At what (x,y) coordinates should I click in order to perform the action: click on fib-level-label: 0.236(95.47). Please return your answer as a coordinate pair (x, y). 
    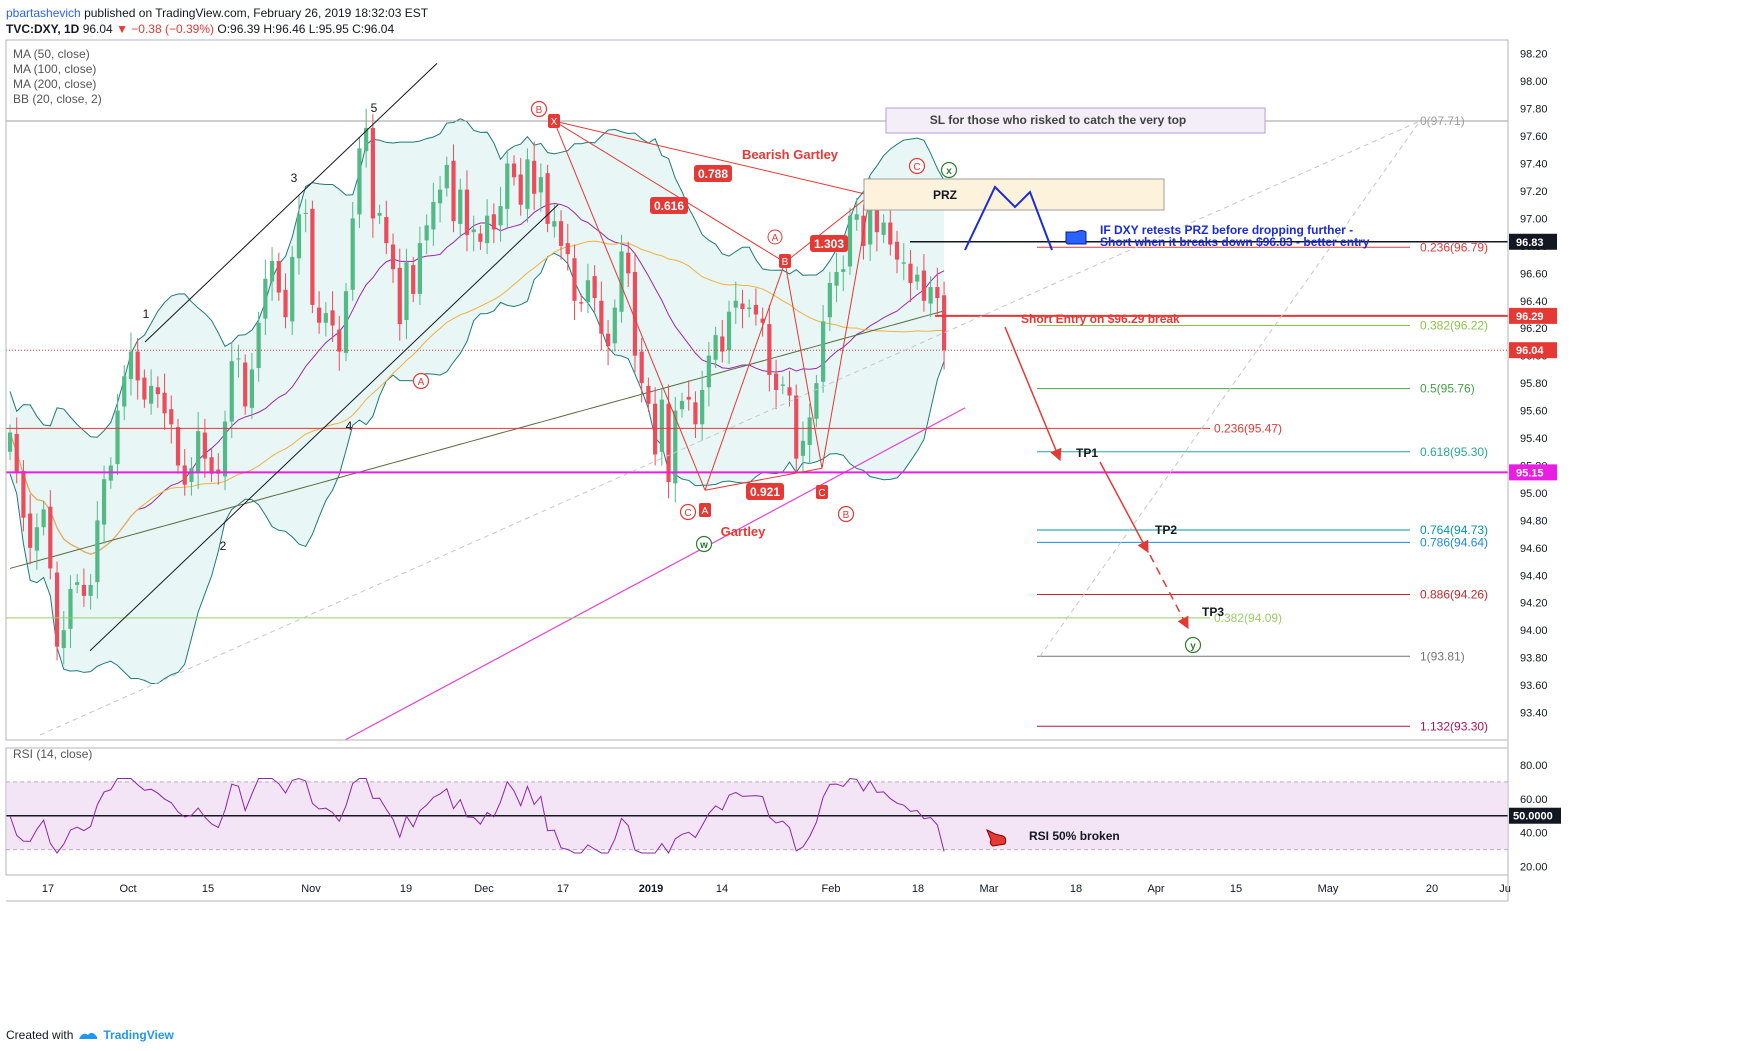
    Looking at the image, I should click on (1248, 428).